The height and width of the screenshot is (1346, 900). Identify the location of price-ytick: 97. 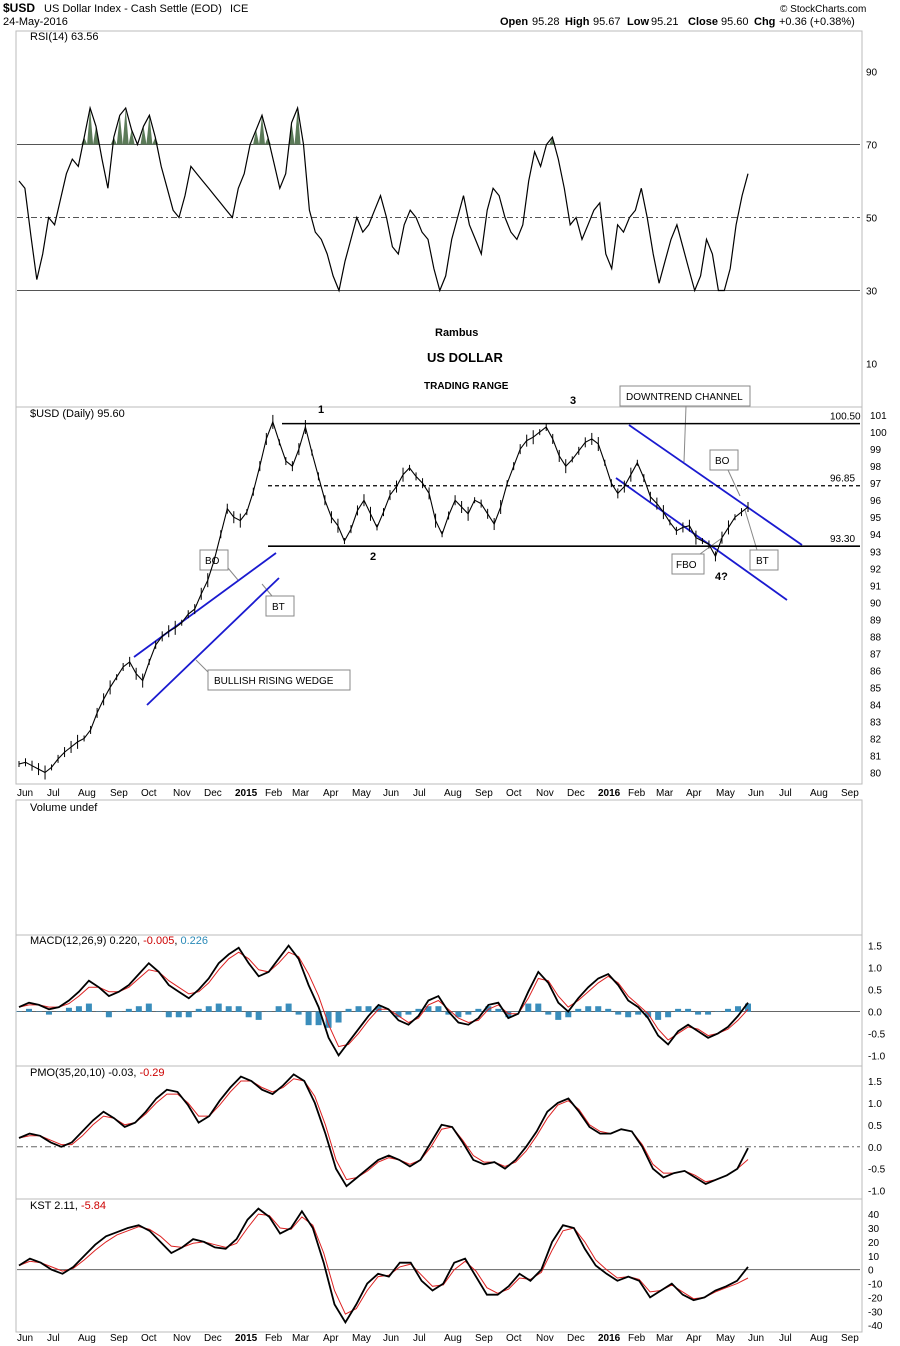
(876, 484).